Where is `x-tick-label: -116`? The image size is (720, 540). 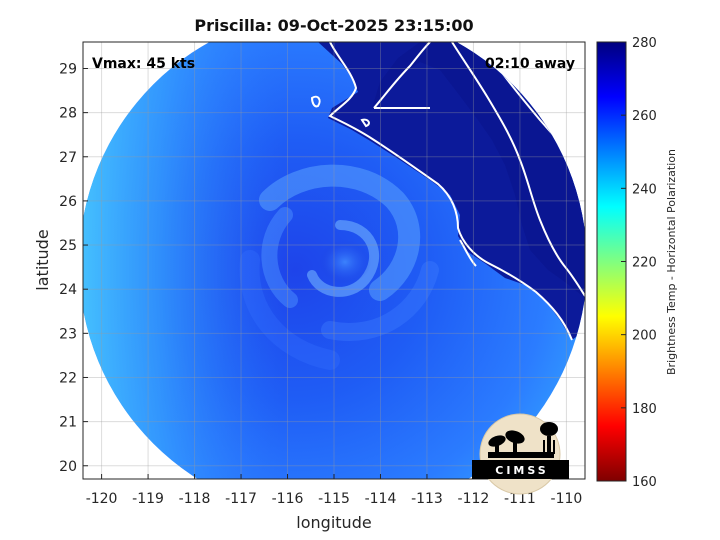 x-tick-label: -116 is located at coordinates (288, 499).